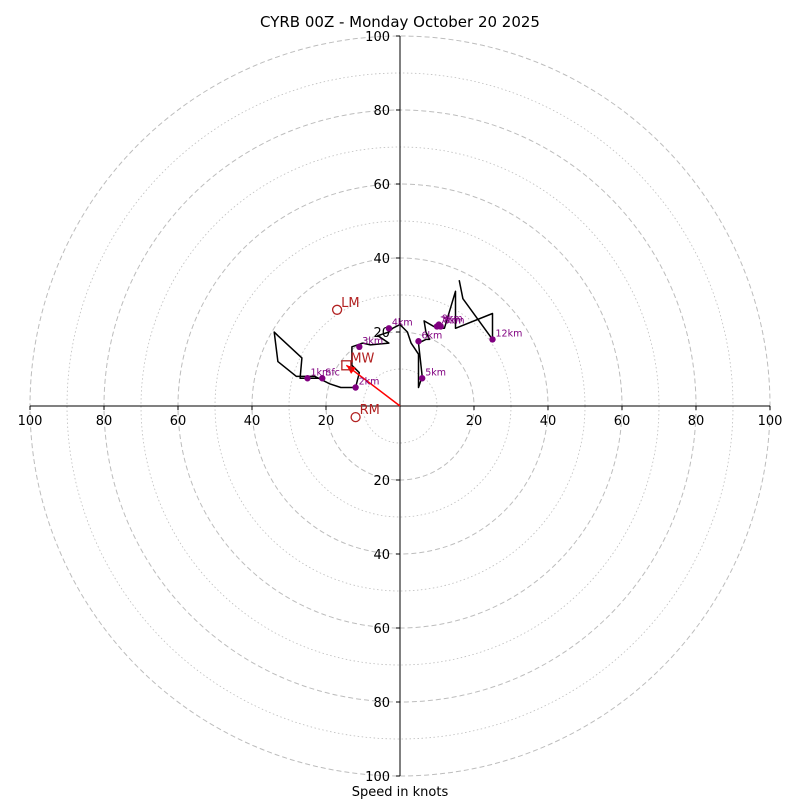 The width and height of the screenshot is (800, 800). What do you see at coordinates (355, 417) in the screenshot?
I see `storm-marker-rm` at bounding box center [355, 417].